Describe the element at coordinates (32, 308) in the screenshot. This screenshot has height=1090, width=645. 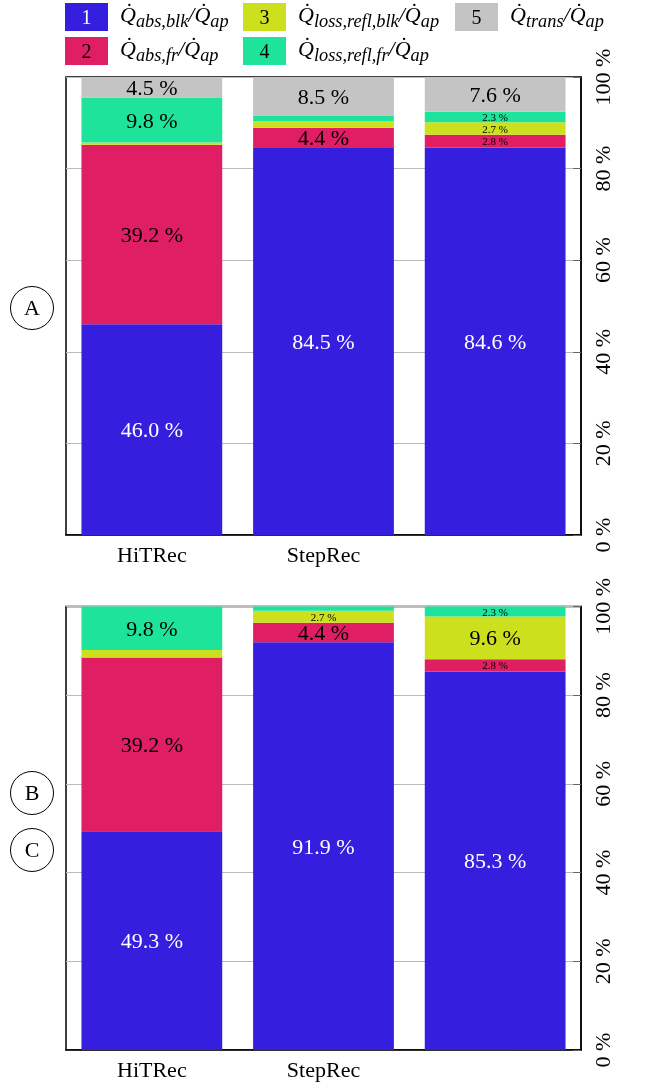
I see `text: A` at that location.